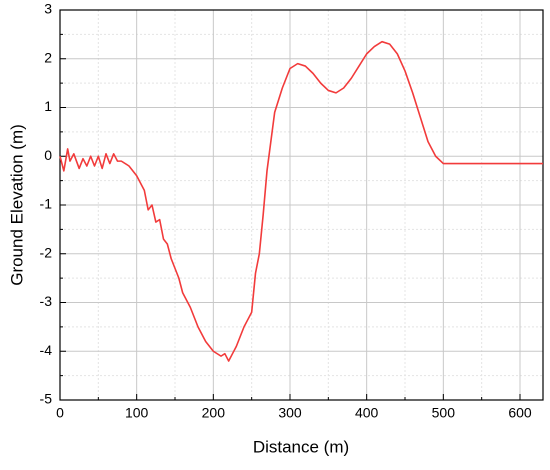 The image size is (550, 470). What do you see at coordinates (137, 413) in the screenshot?
I see `x-tick-label: 100` at bounding box center [137, 413].